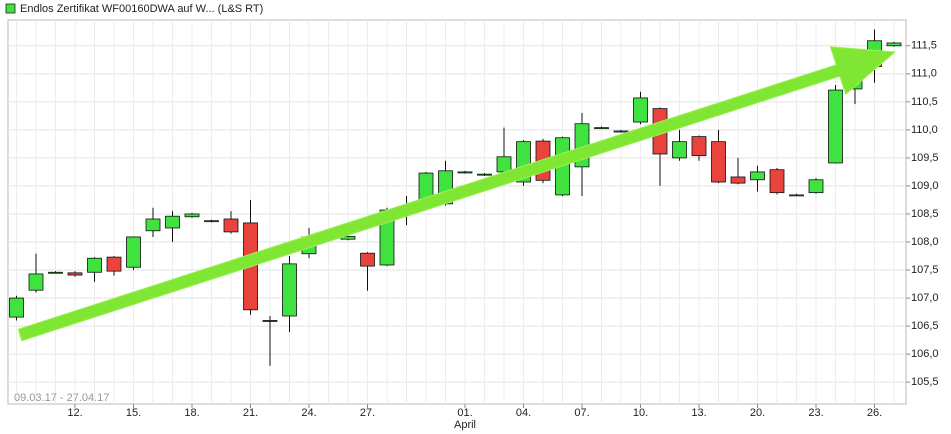 Image resolution: width=951 pixels, height=434 pixels. I want to click on x-tick-label: 23., so click(815, 413).